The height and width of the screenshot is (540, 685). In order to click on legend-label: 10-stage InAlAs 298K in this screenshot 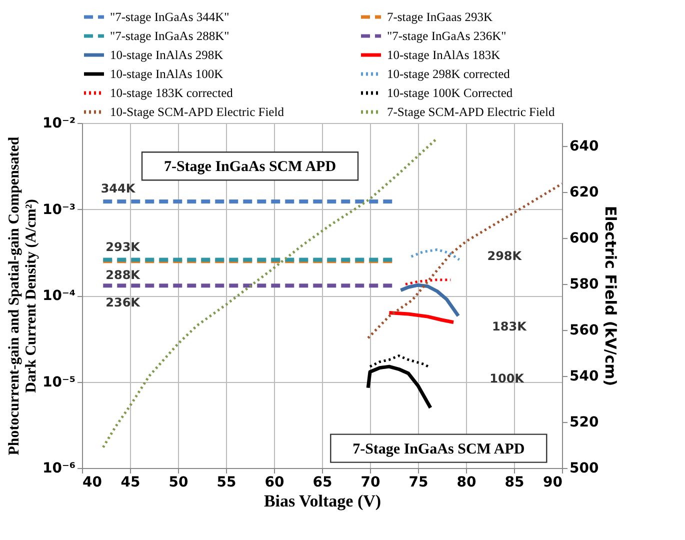, I will do `click(167, 55)`.